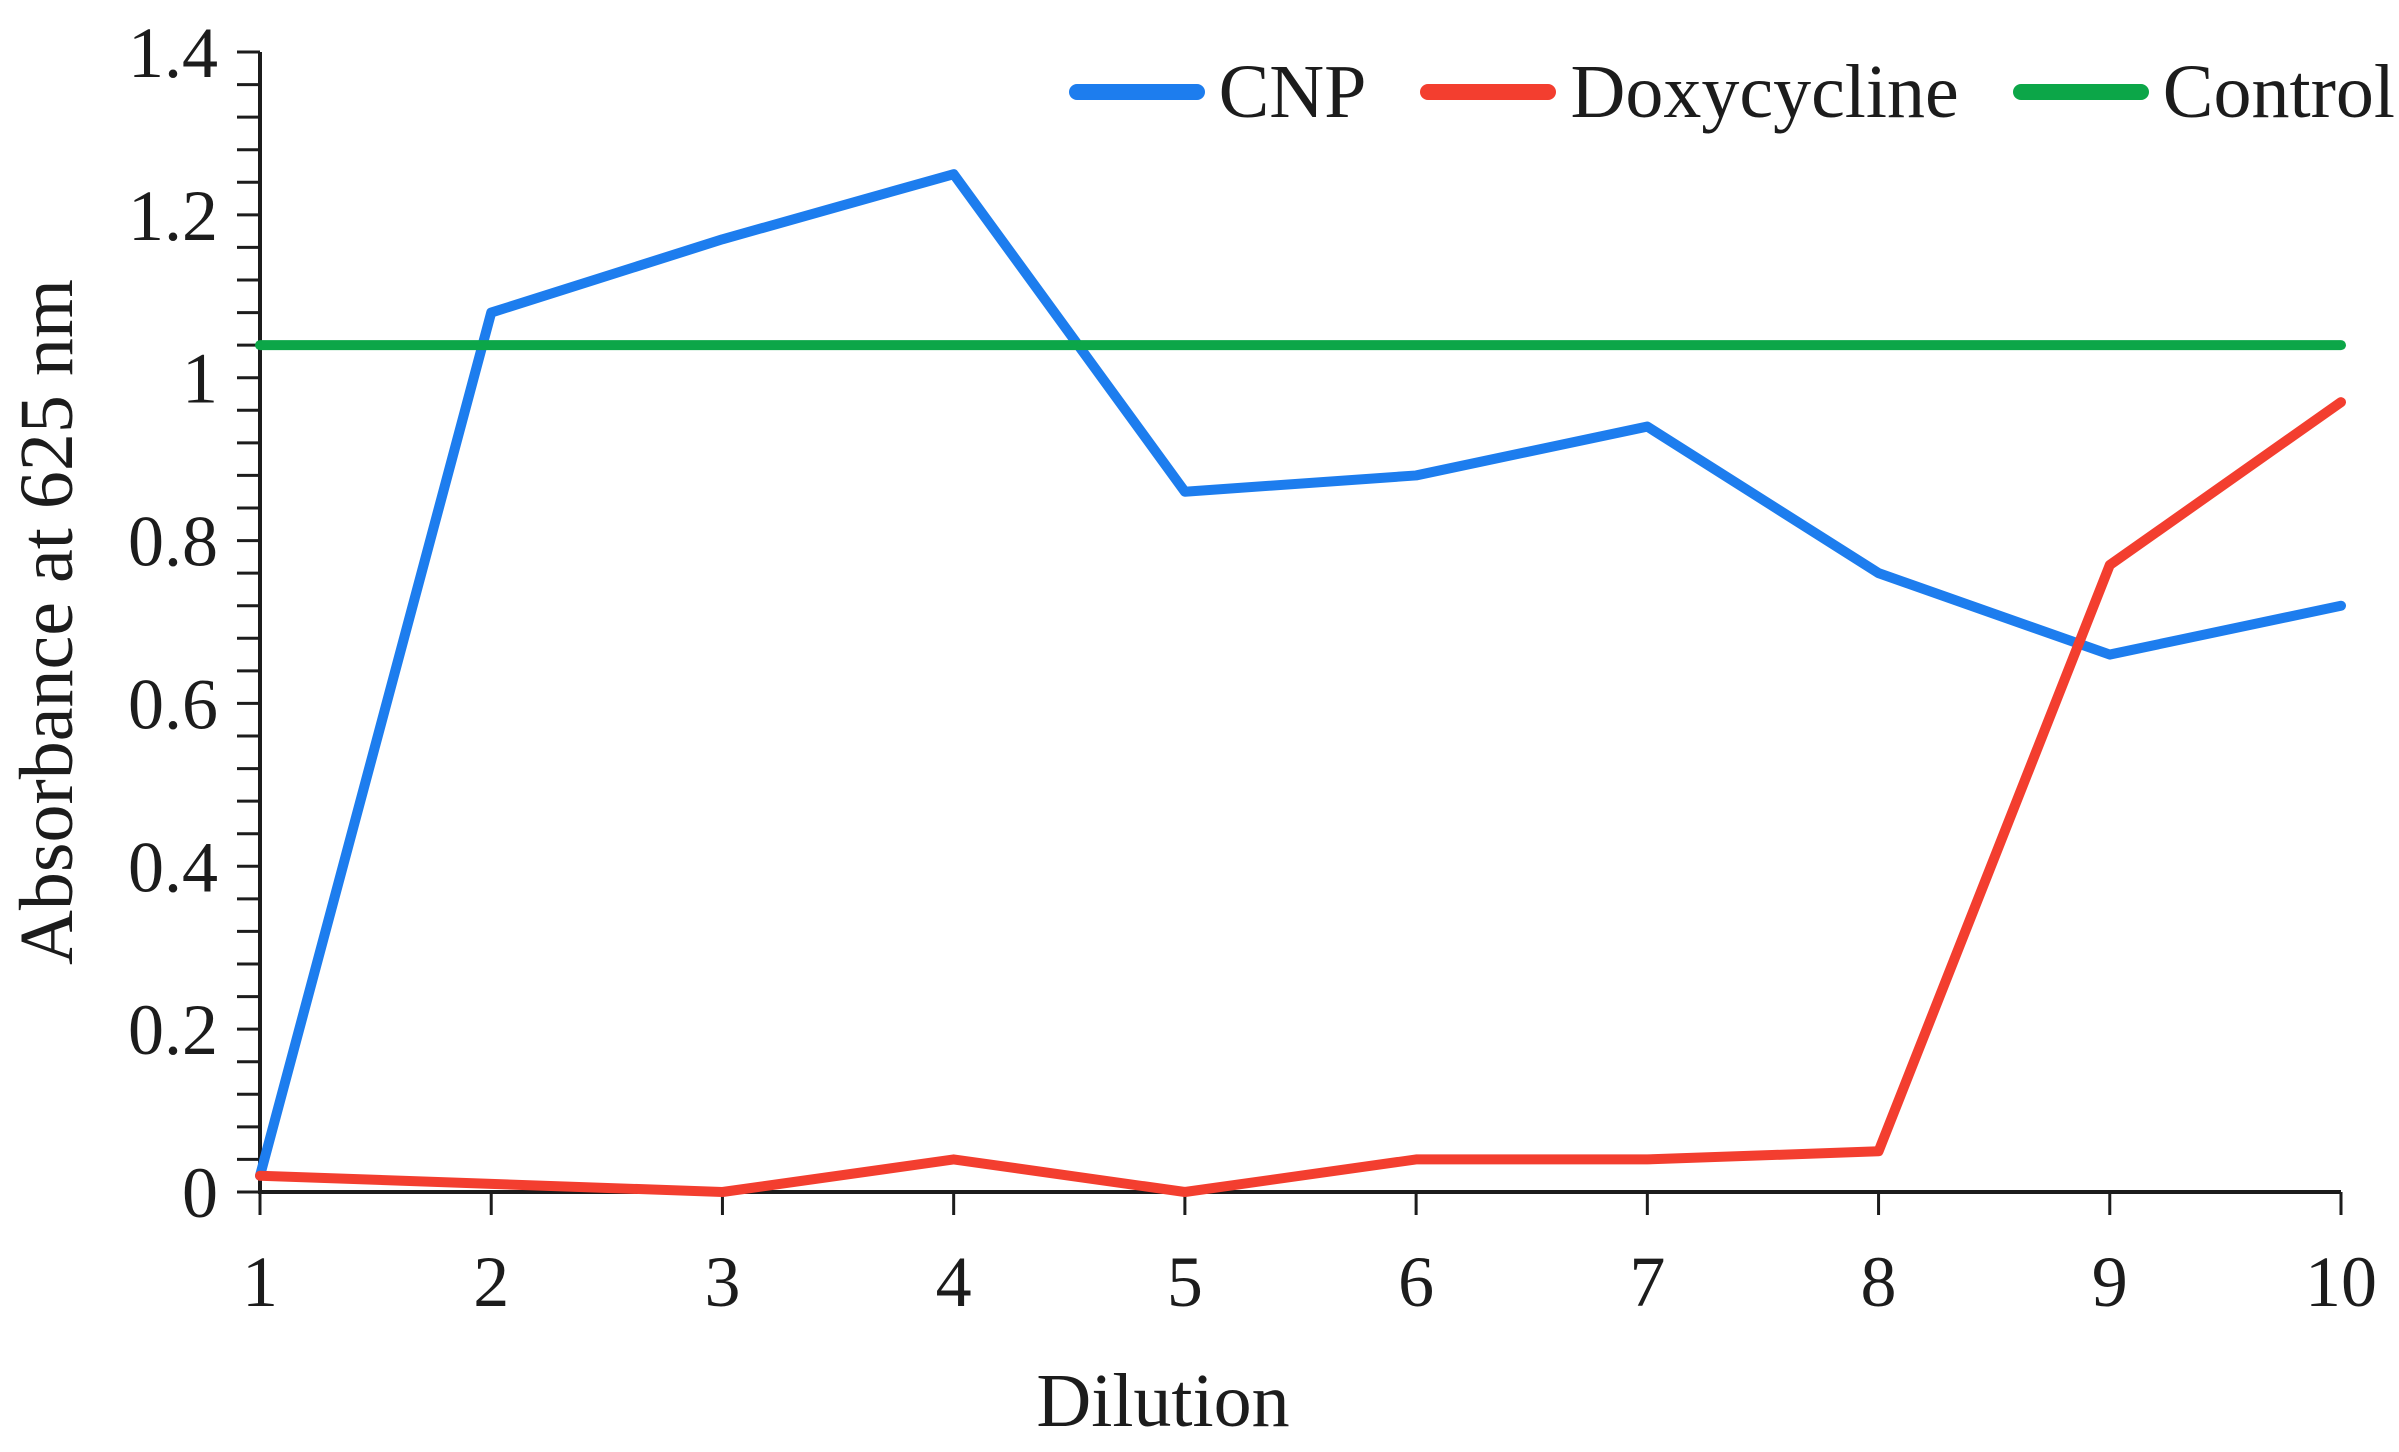  I want to click on legend-item-control: Control, so click(2203, 92).